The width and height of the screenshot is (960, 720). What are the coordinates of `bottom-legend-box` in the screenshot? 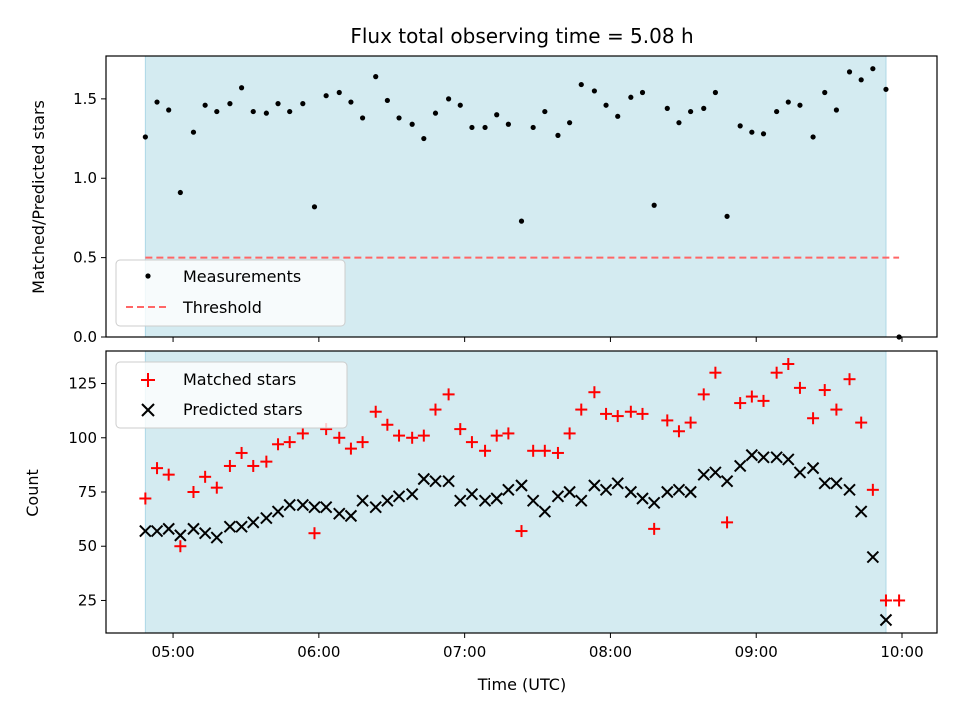 It's located at (231, 395).